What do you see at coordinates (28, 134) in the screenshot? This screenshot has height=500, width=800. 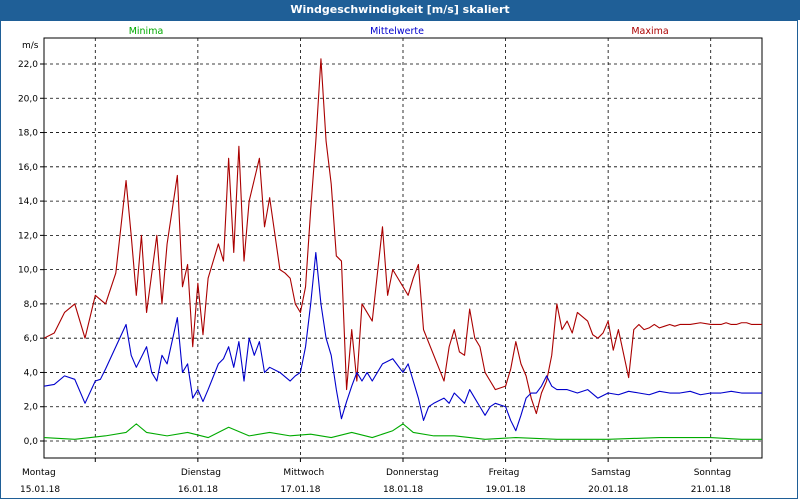 I see `y-tick-label: 18,0` at bounding box center [28, 134].